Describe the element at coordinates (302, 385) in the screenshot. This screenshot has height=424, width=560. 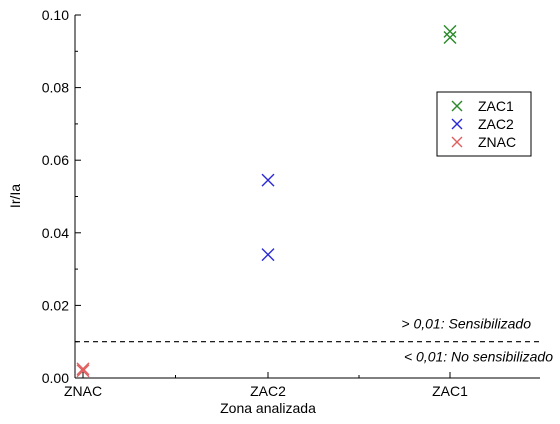
I see `x-axis: ZNAC ZAC2 ZAC1` at that location.